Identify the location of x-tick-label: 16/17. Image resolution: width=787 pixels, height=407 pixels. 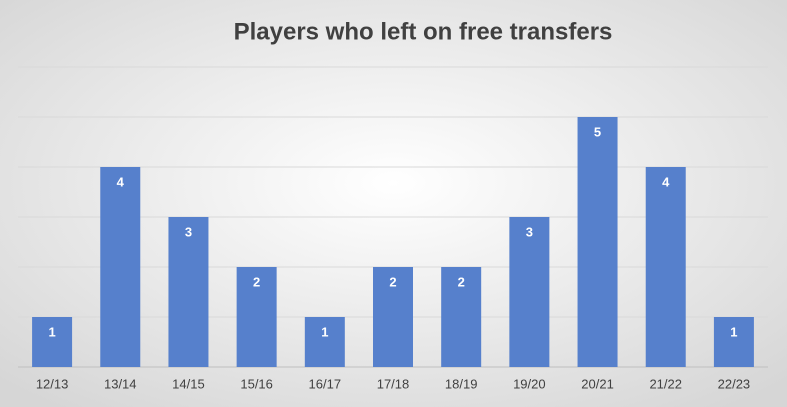
(325, 383).